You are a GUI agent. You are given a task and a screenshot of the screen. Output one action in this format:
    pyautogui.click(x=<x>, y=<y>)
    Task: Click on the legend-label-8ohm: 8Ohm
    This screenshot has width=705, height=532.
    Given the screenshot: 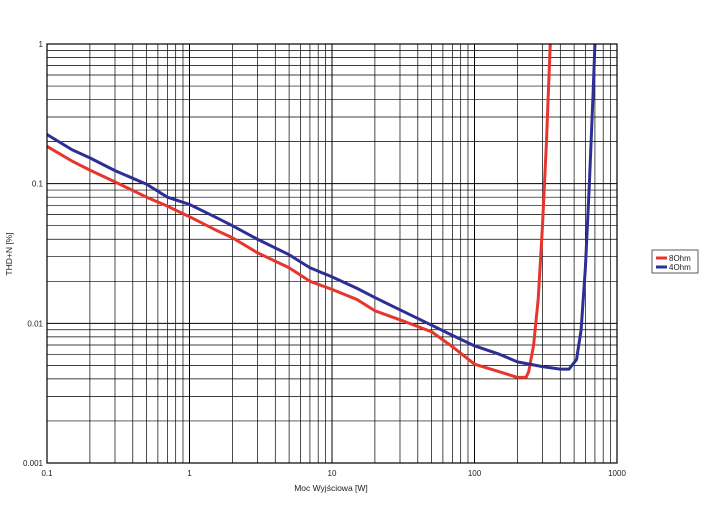 What is the action you would take?
    pyautogui.click(x=680, y=258)
    